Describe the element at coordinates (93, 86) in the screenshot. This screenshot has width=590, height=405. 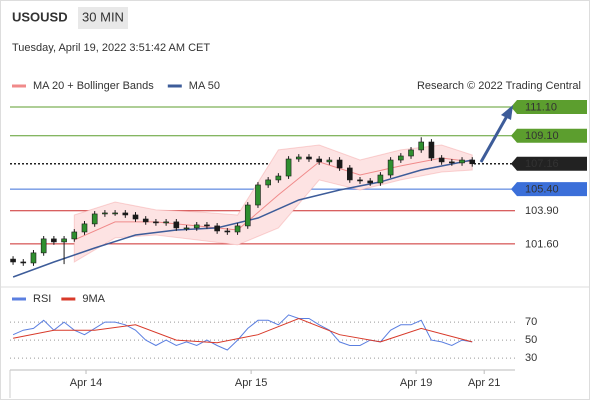
I see `legend-label: MA 20 + Bollinger Bands` at that location.